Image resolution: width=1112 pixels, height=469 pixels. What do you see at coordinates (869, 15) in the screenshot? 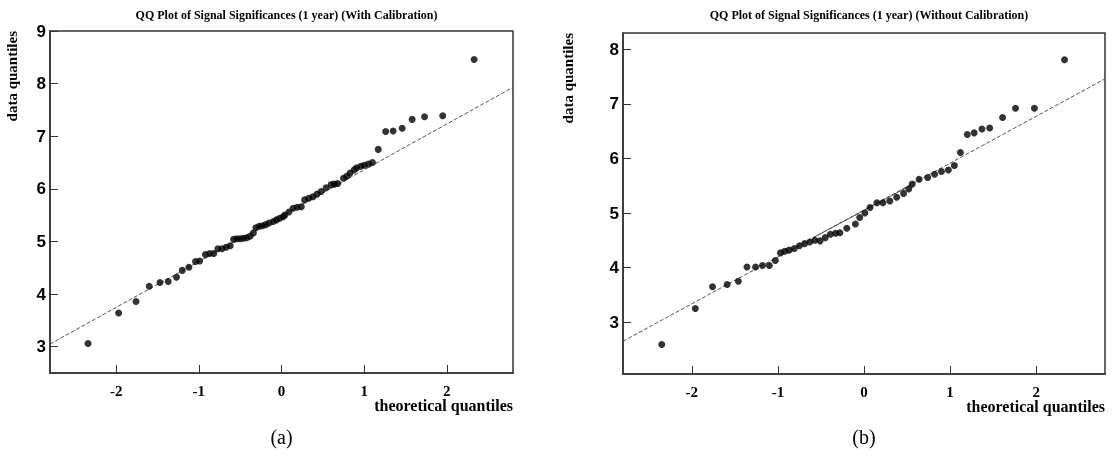
I see `chart-title: QQ Plot of Signal Significances (1 year) (Without Calibration)` at bounding box center [869, 15].